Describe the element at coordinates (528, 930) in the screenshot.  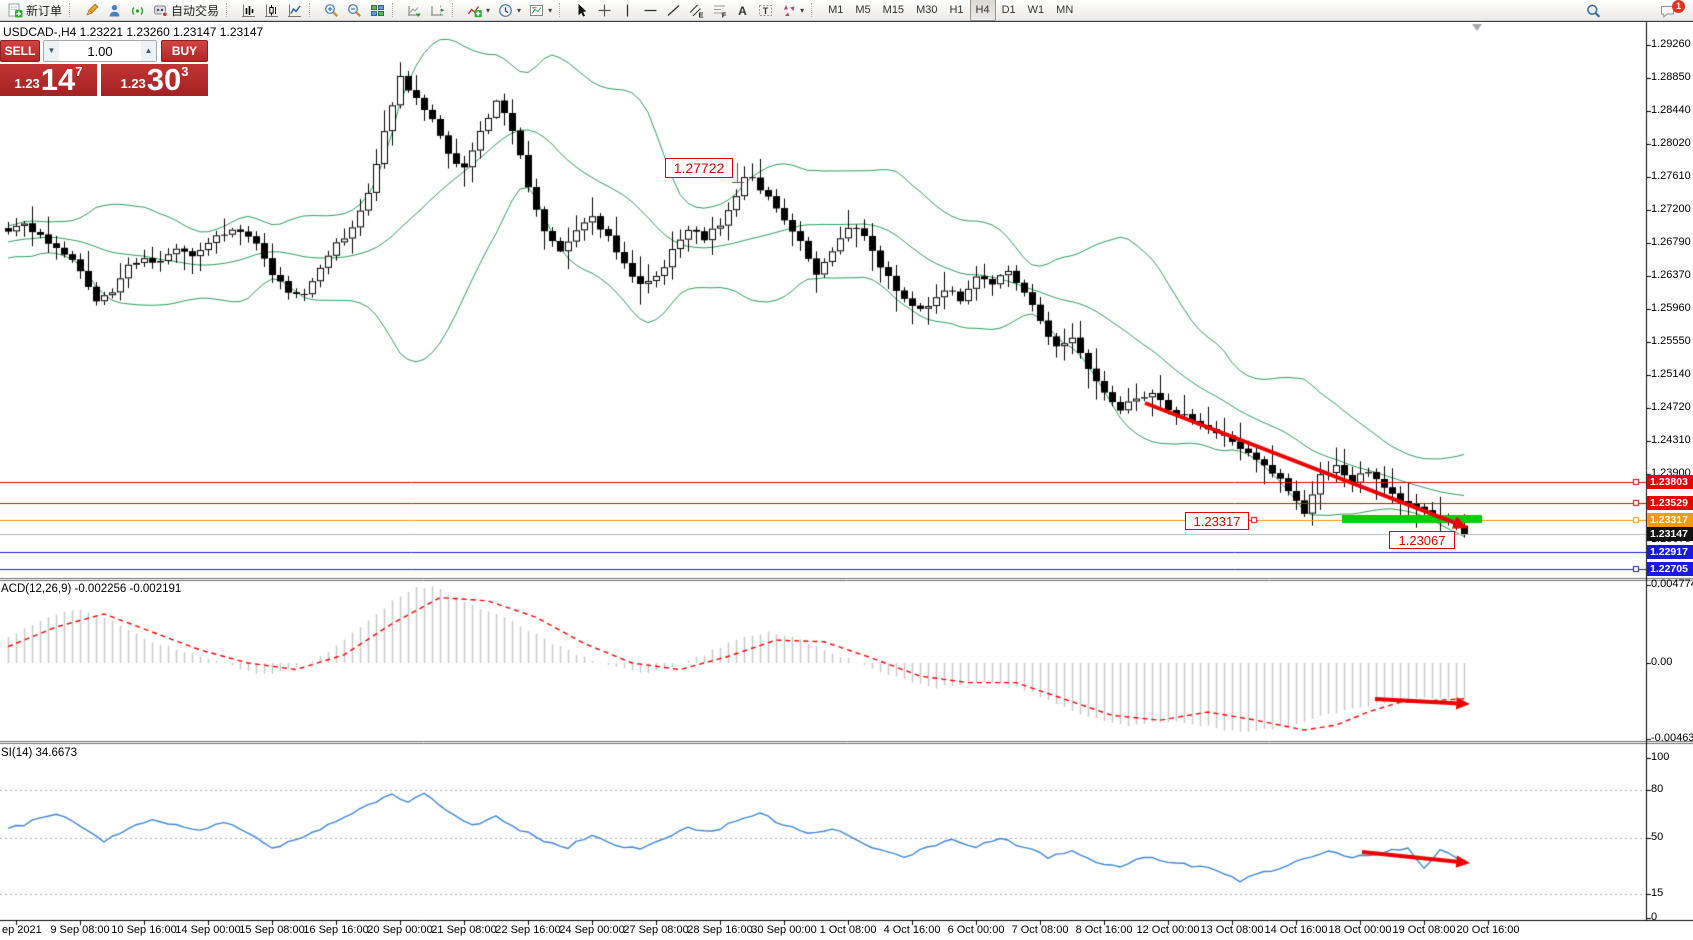
I see `date-label: 22 Sep 16:00` at that location.